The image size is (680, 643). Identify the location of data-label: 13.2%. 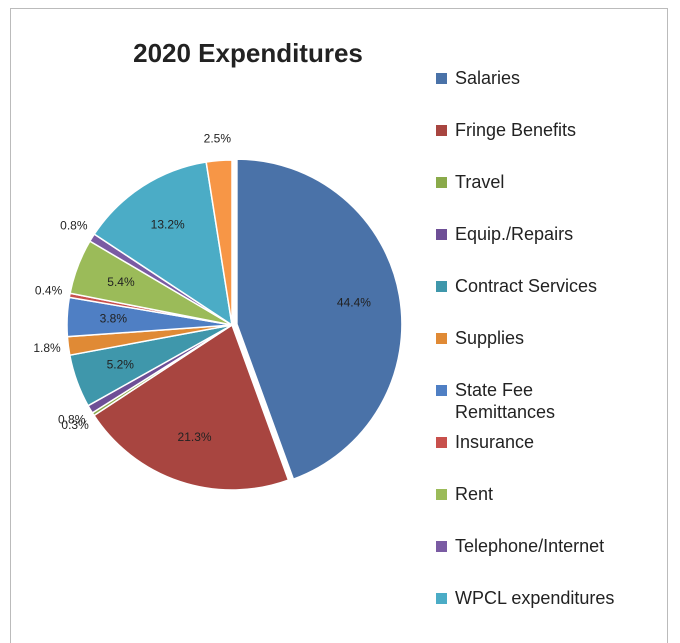
(168, 224).